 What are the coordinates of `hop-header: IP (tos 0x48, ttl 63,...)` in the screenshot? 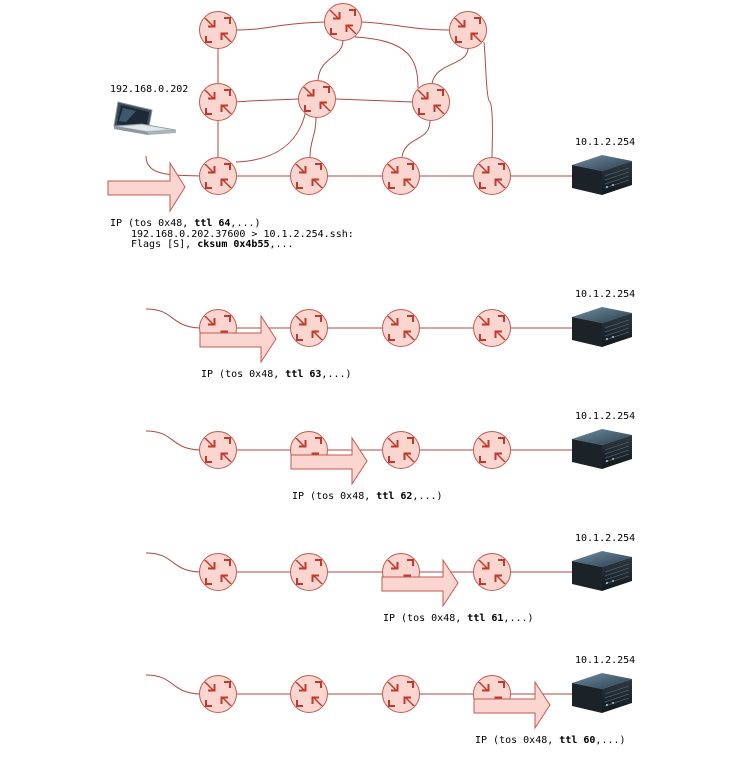 It's located at (276, 374).